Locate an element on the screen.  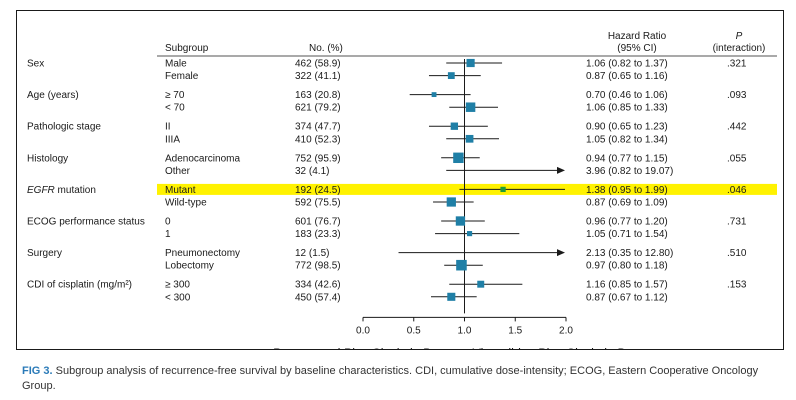
row-ci: 0.97 (0.80 to 1.18) is located at coordinates (627, 266).